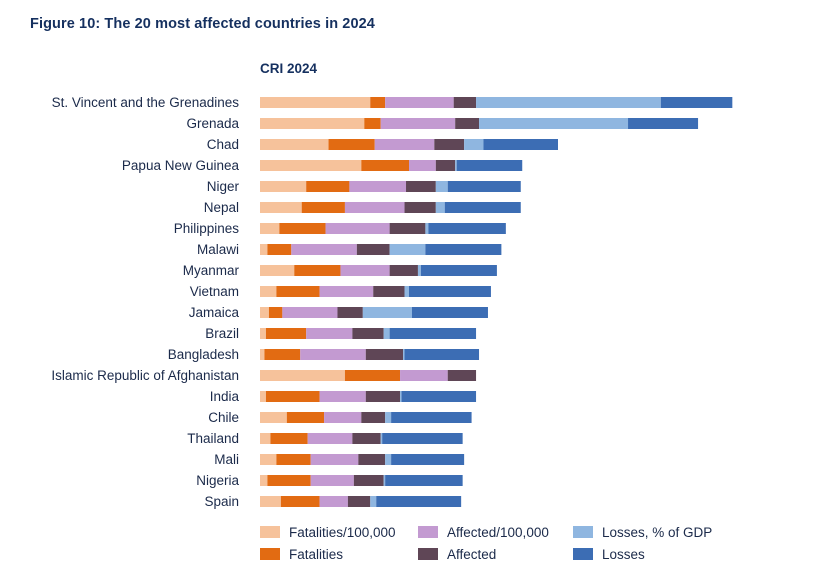  I want to click on category-label: Grenada, so click(212, 123).